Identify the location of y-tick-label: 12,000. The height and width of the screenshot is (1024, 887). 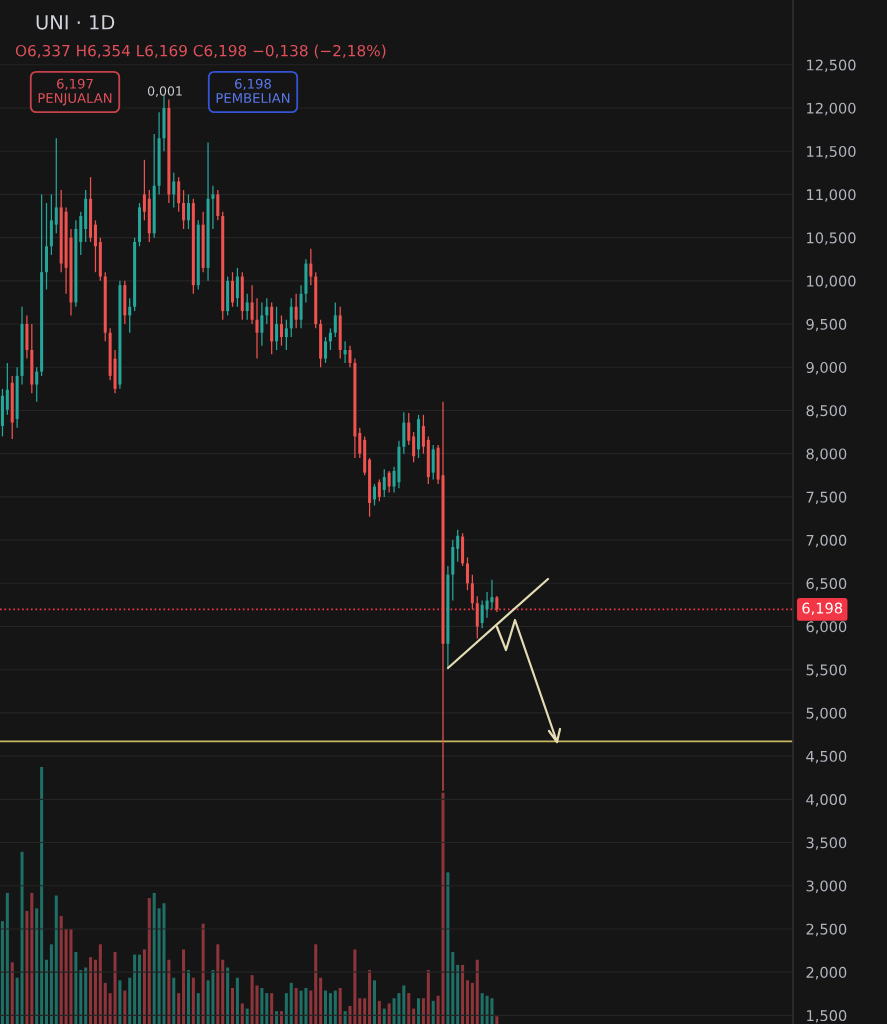
(831, 109).